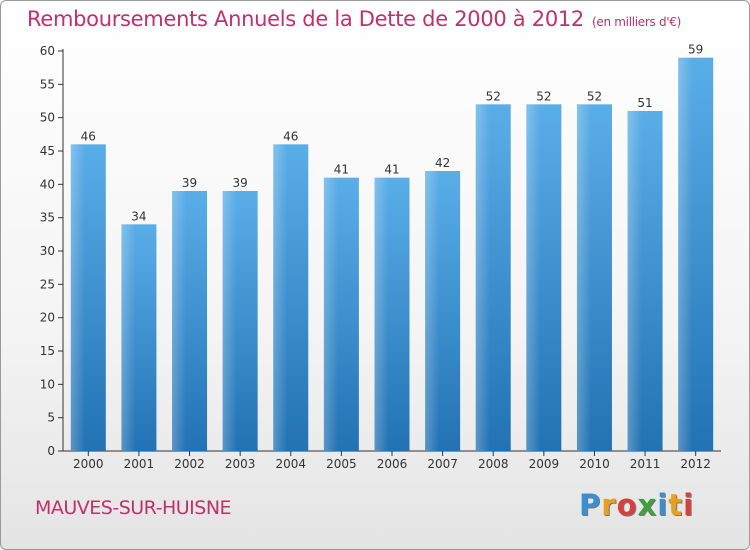  What do you see at coordinates (47, 384) in the screenshot?
I see `y-tick-label: 10` at bounding box center [47, 384].